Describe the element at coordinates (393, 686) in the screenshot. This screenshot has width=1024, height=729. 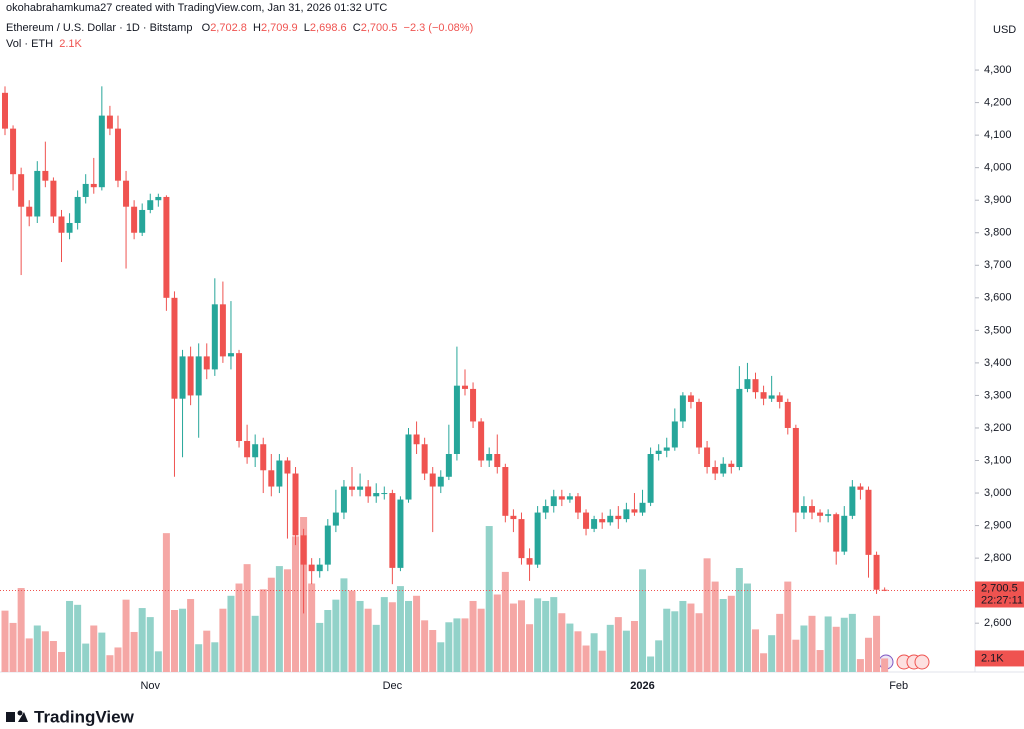
I see `x-tick-label: Dec` at that location.